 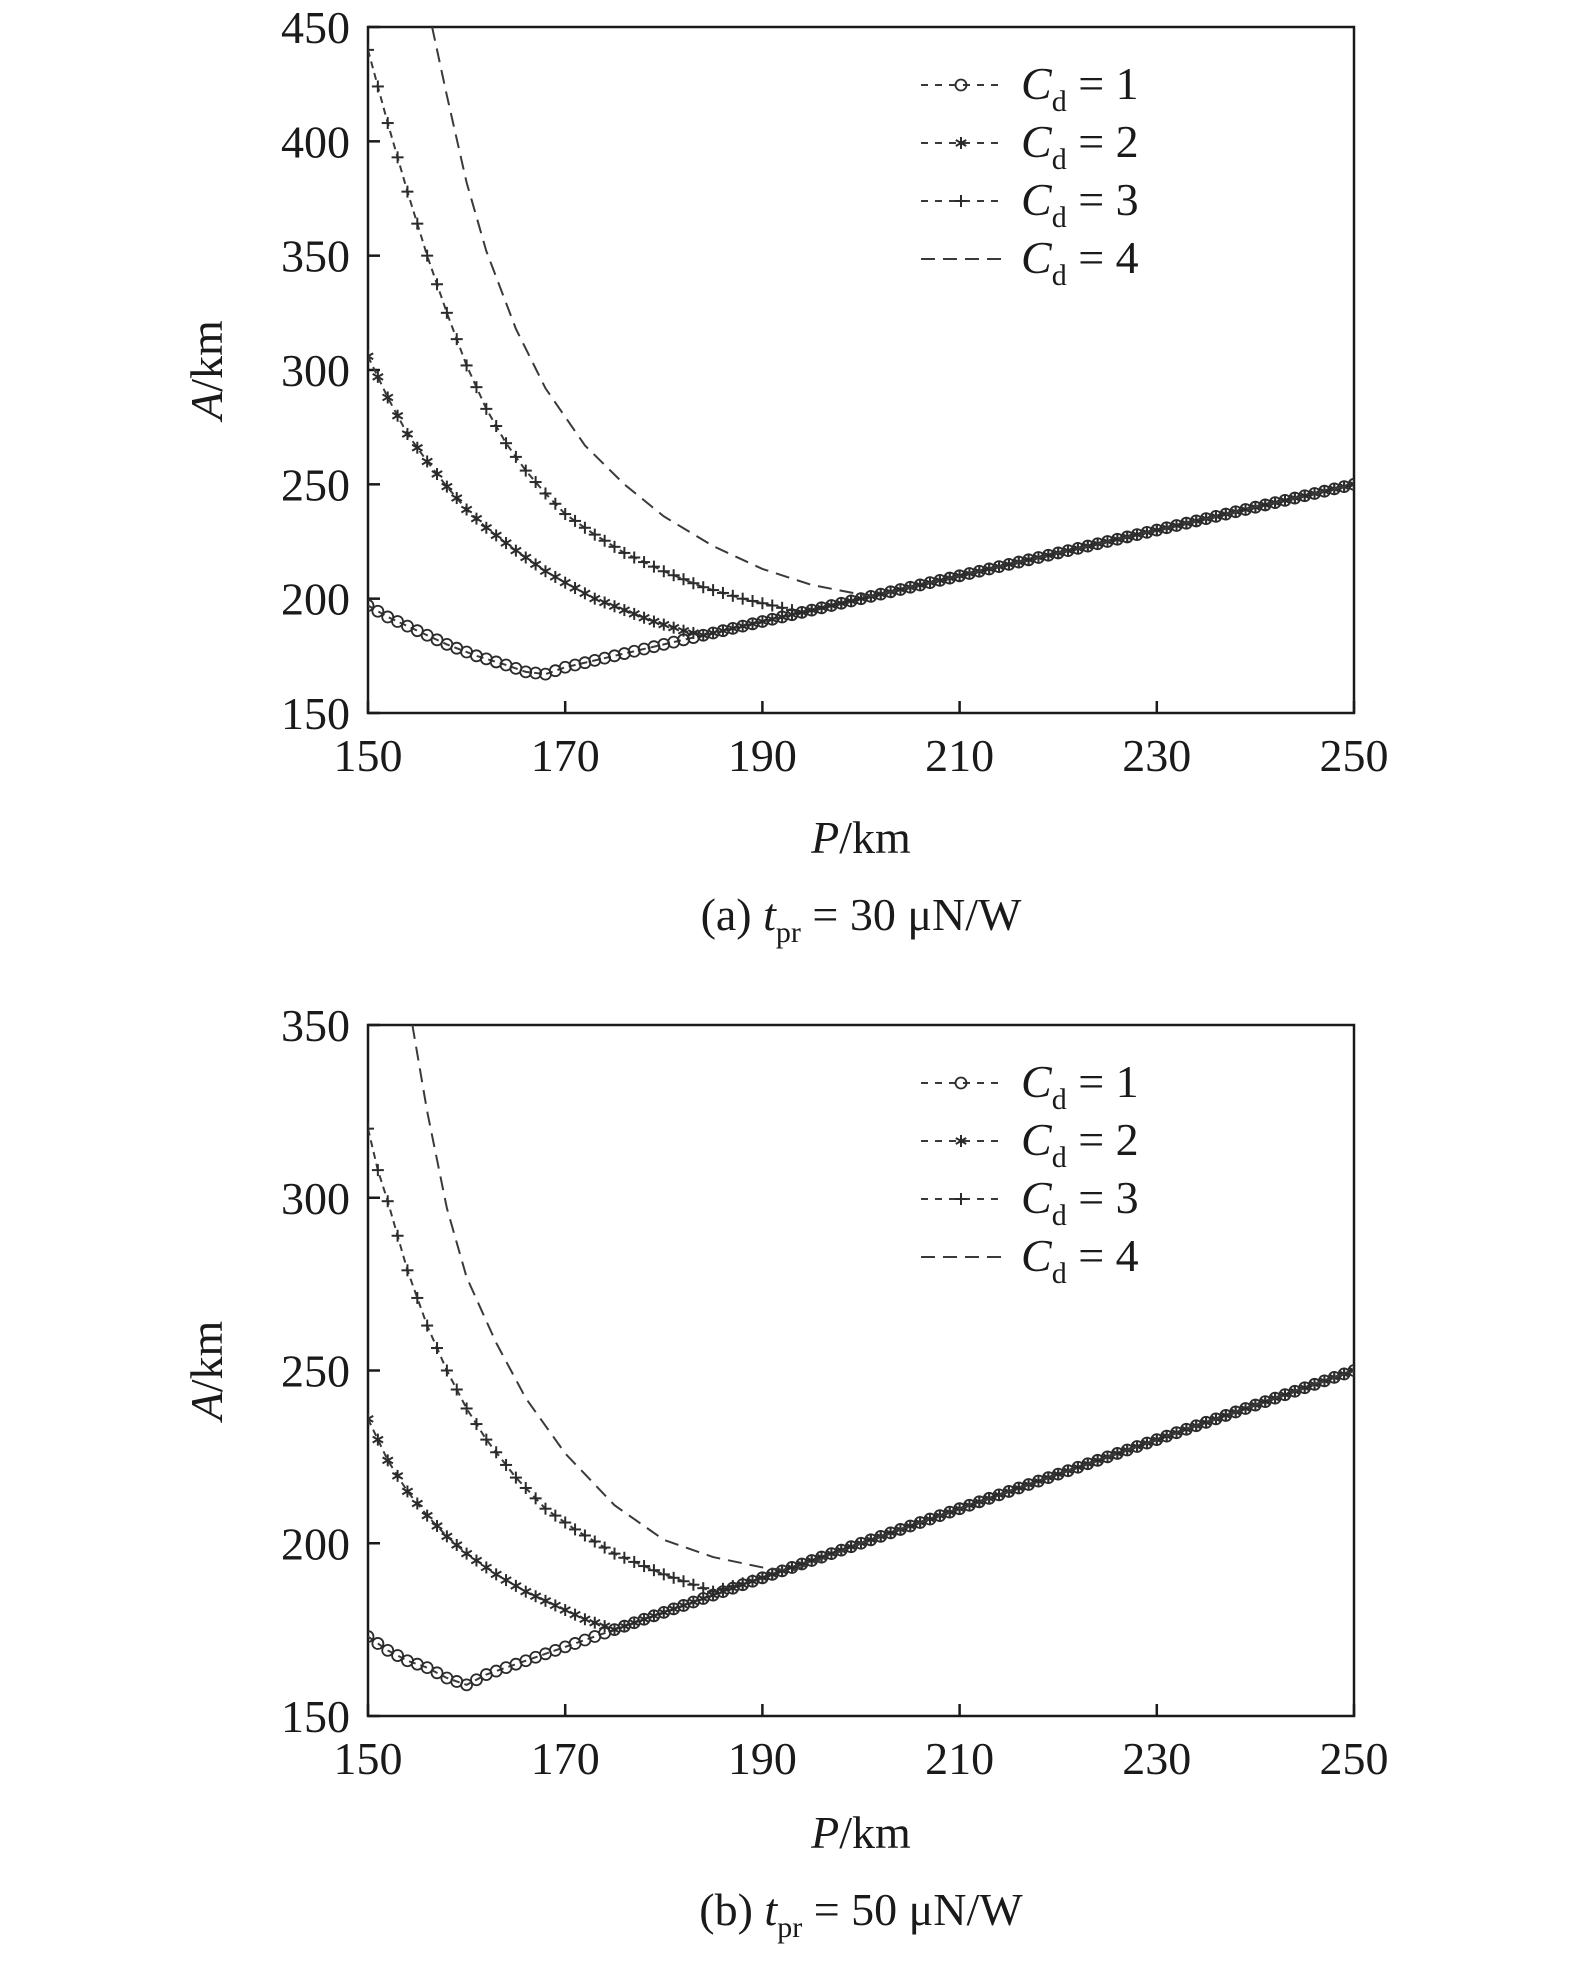 I want to click on y-tick-label: 200, so click(x=315, y=1543).